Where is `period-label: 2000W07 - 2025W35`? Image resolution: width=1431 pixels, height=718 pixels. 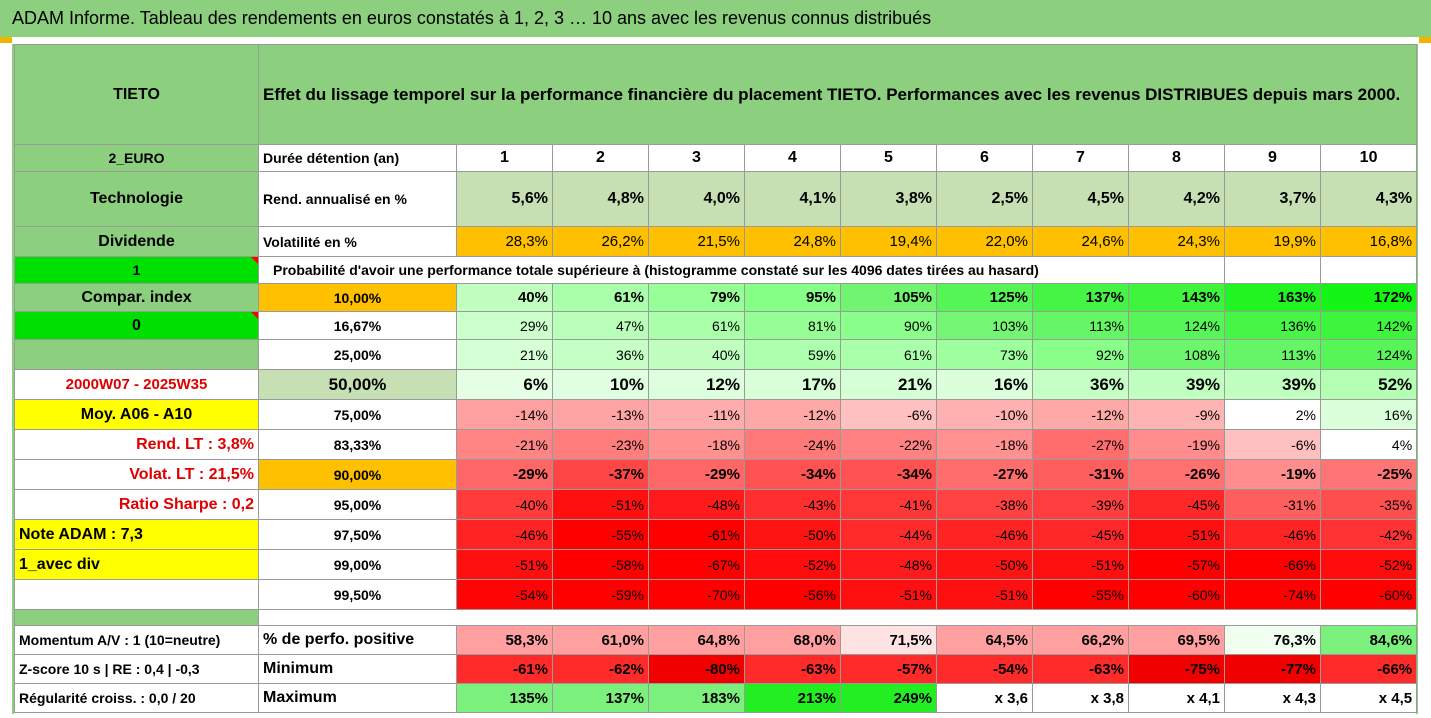 period-label: 2000W07 - 2025W35 is located at coordinates (136, 384).